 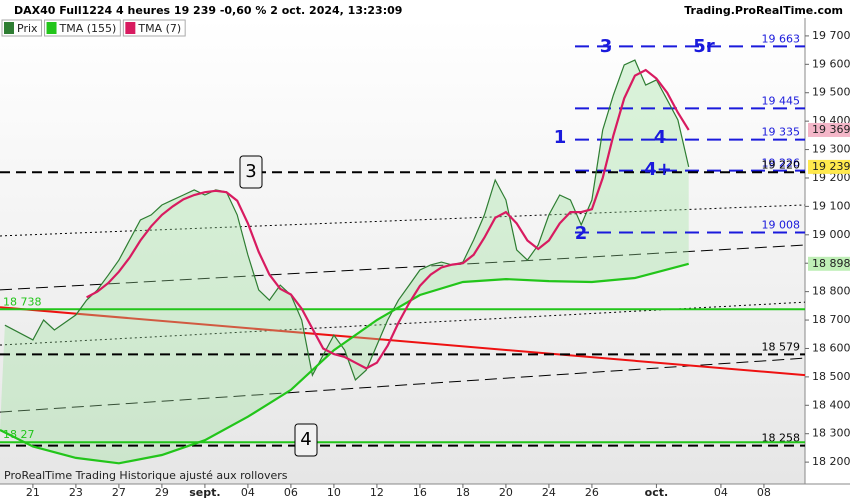 What do you see at coordinates (831, 376) in the screenshot?
I see `y-tick-label: 18 500` at bounding box center [831, 376].